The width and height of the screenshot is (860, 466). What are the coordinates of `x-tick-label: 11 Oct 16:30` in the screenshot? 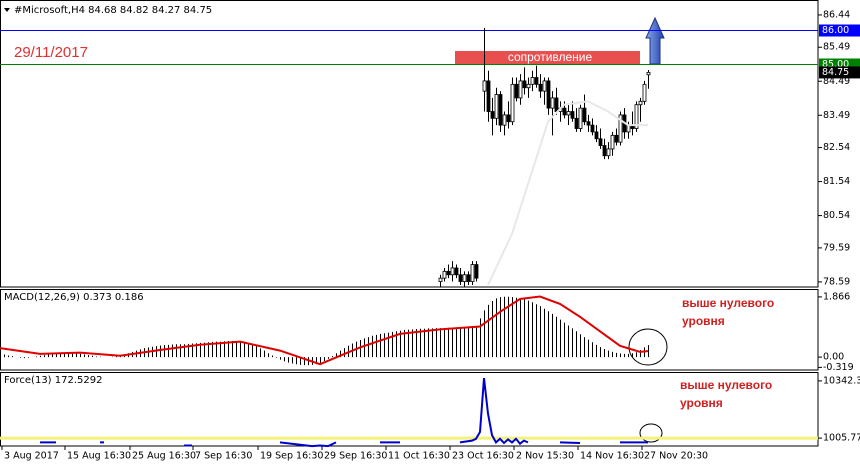 It's located at (419, 456).